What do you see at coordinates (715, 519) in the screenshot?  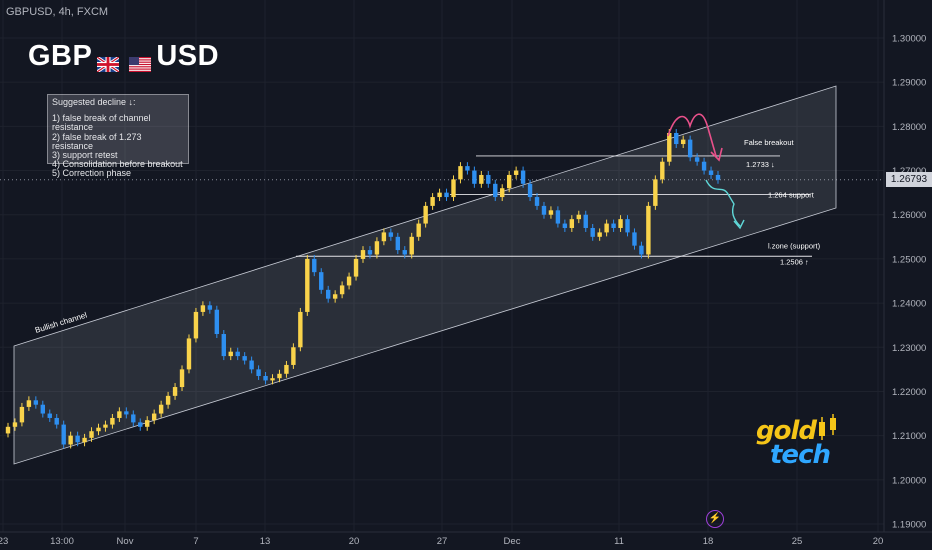 I see `lightning-icon: ⚡` at bounding box center [715, 519].